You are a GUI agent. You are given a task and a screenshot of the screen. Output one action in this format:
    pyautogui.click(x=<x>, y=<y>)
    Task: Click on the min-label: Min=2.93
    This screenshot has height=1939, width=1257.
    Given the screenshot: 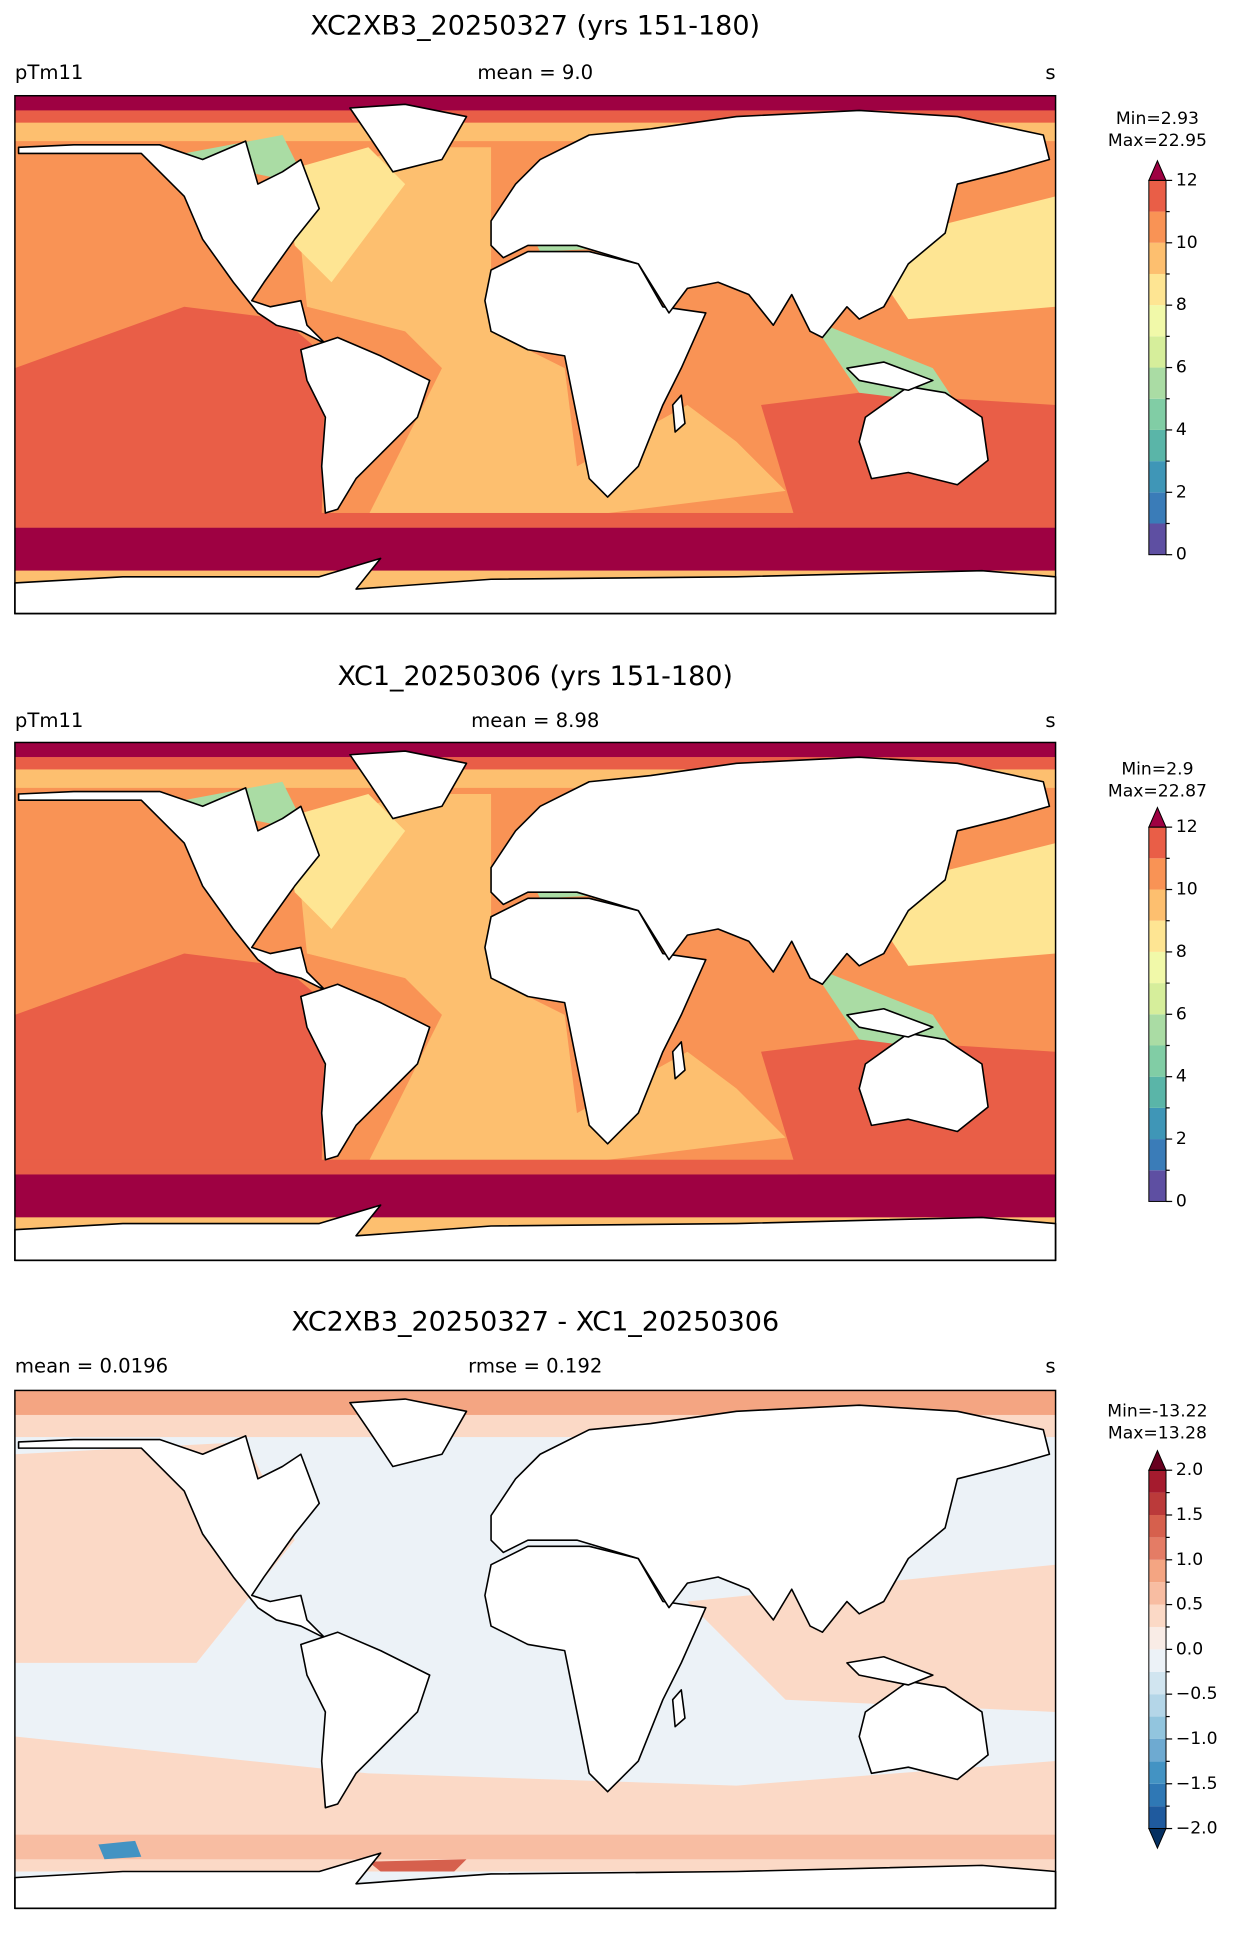 What is the action you would take?
    pyautogui.click(x=1157, y=119)
    